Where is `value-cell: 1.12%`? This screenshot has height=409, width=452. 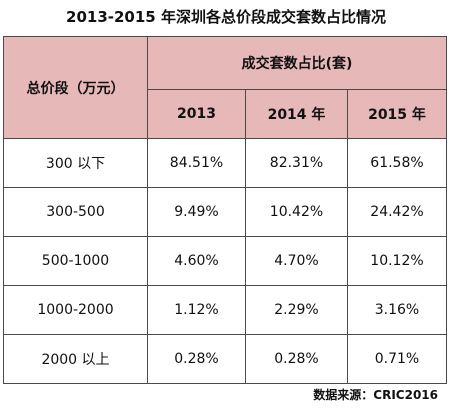
value-cell: 1.12% is located at coordinates (196, 310).